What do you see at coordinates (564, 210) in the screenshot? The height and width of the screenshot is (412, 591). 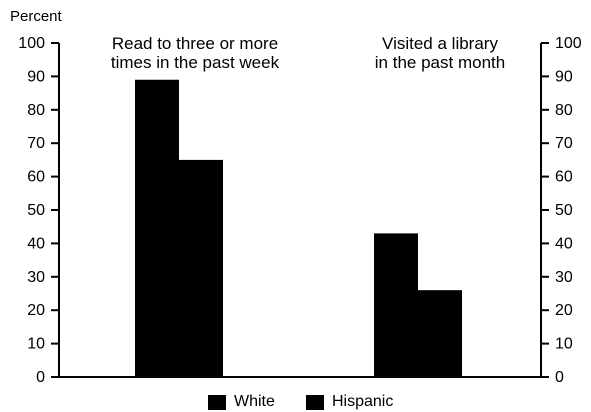 I see `y-tick-label-right: 50` at bounding box center [564, 210].